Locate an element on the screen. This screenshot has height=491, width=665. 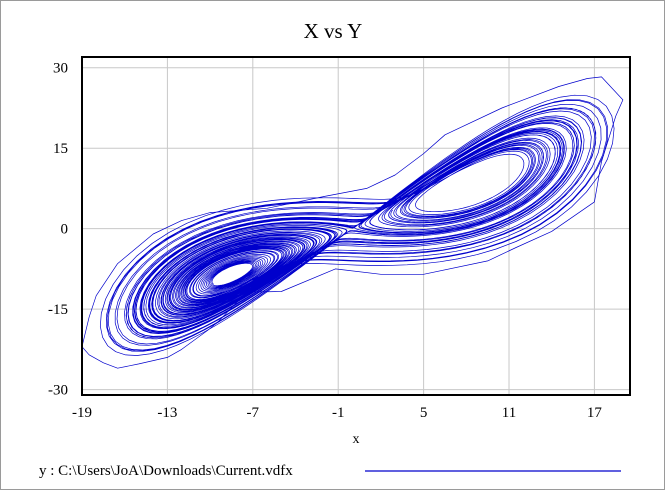
x-axis-label: x is located at coordinates (356, 439).